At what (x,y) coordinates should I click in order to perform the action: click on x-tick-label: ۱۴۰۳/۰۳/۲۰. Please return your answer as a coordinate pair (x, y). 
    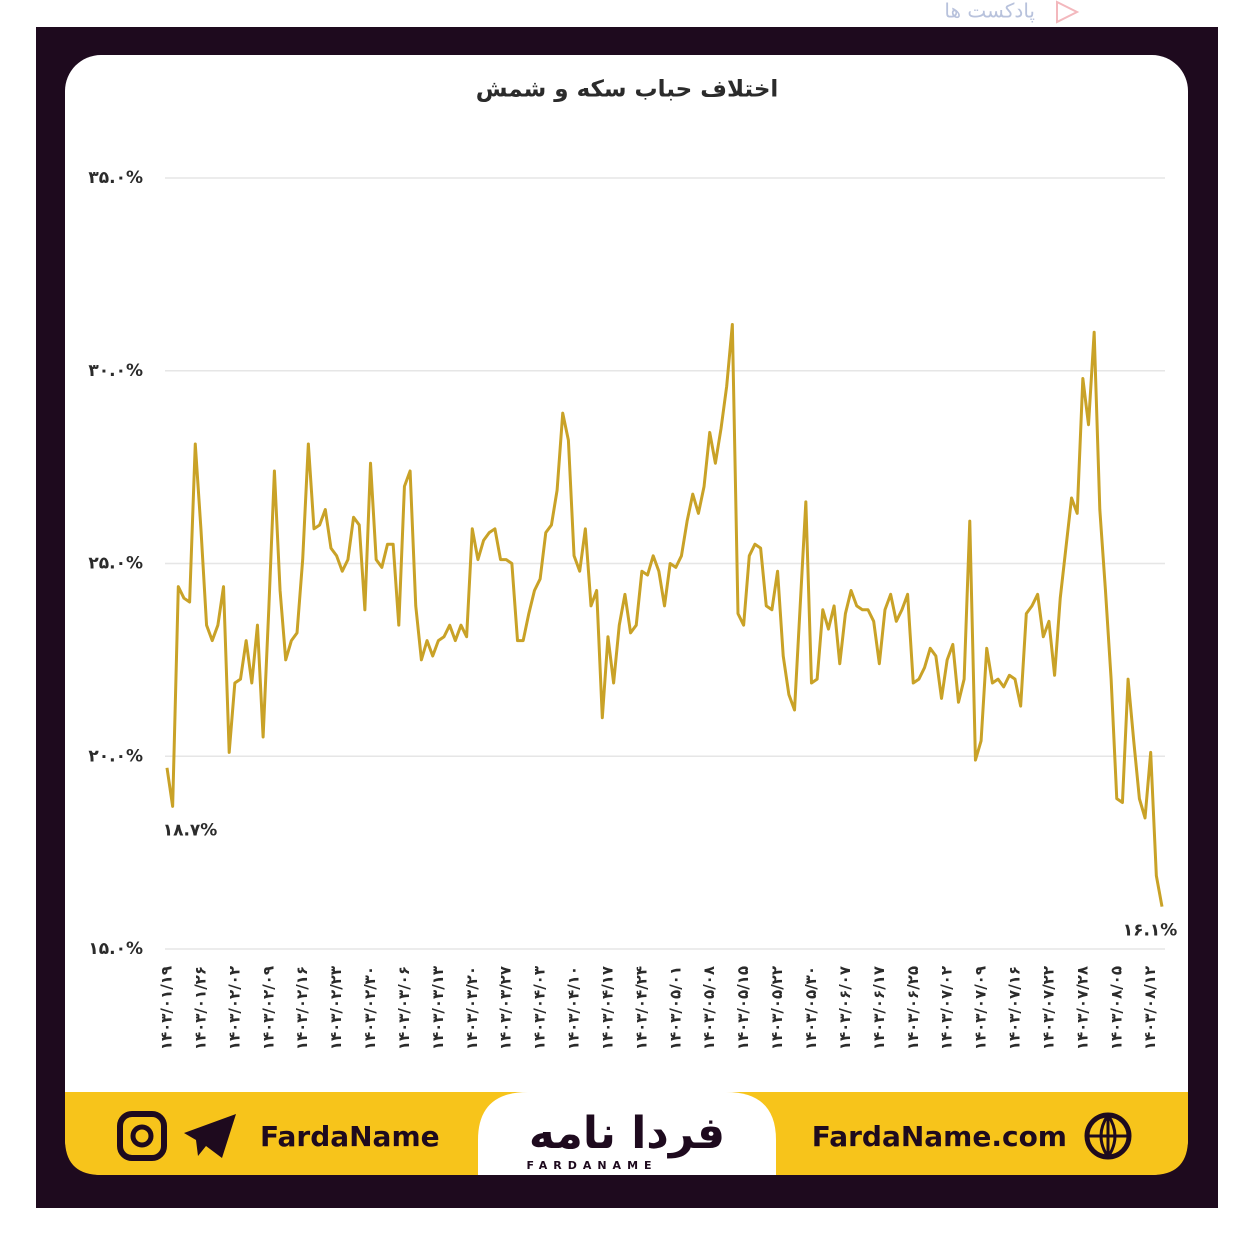
    Looking at the image, I should click on (472, 1008).